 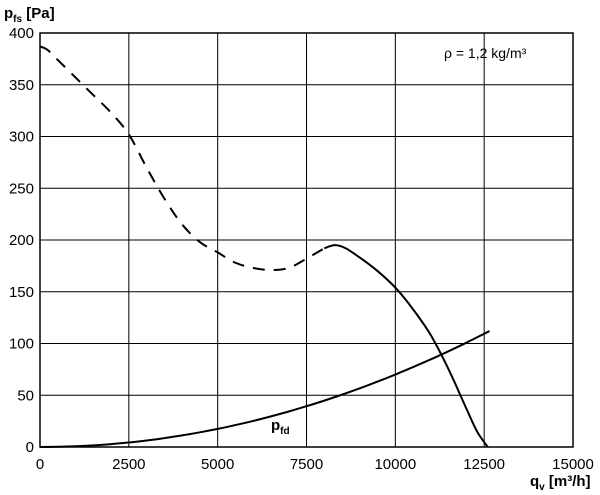 I want to click on density-annotation: ρ = 1,2 kg/m³, so click(x=485, y=53).